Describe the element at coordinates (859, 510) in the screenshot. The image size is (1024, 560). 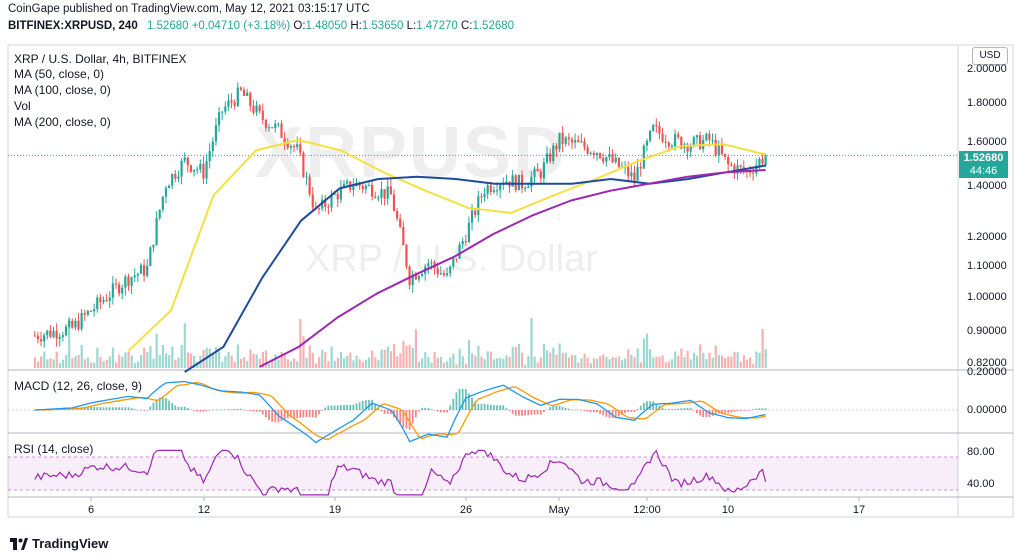
I see `date-tick: 17` at that location.